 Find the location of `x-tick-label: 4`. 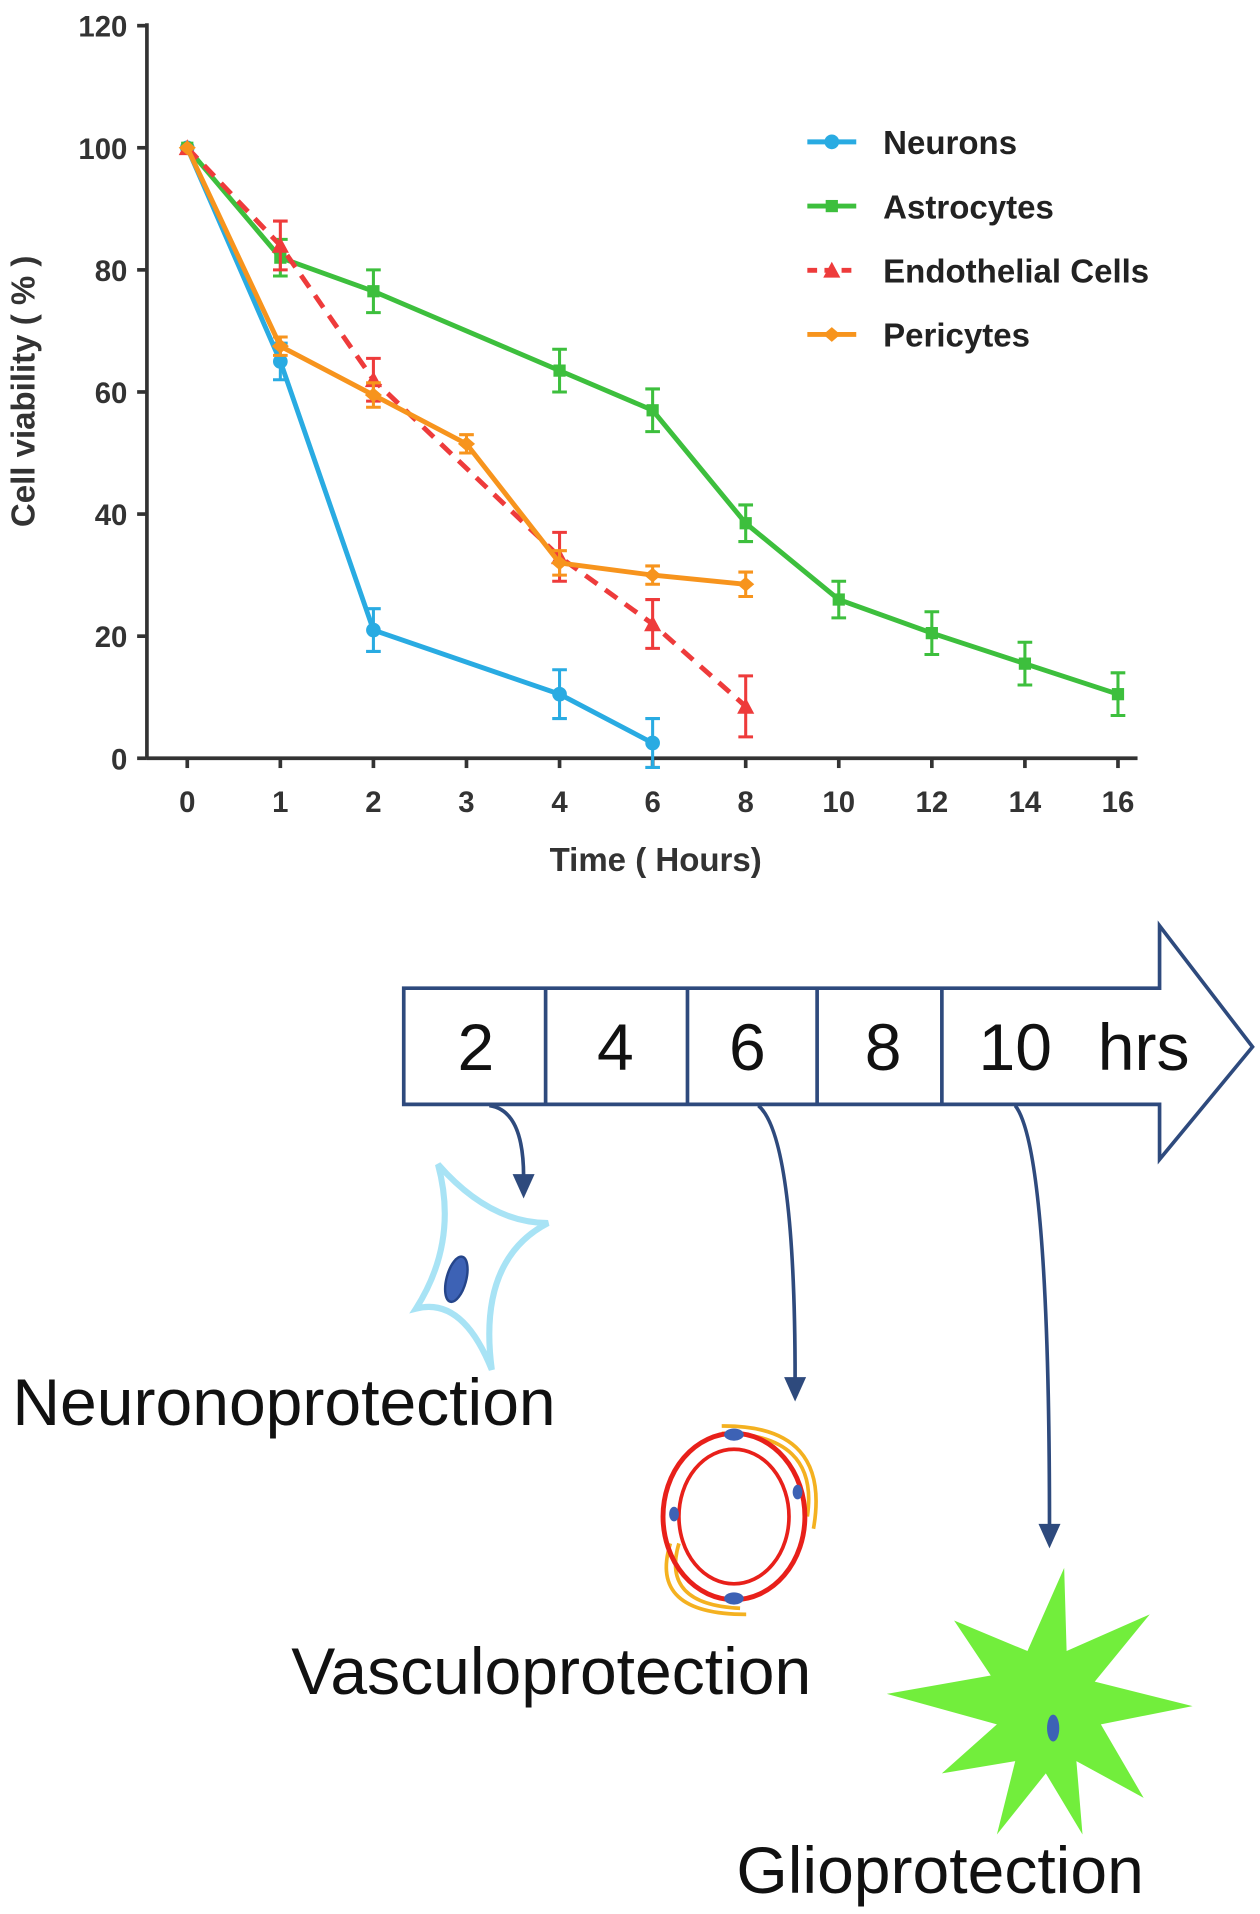

x-tick-label: 4 is located at coordinates (559, 802).